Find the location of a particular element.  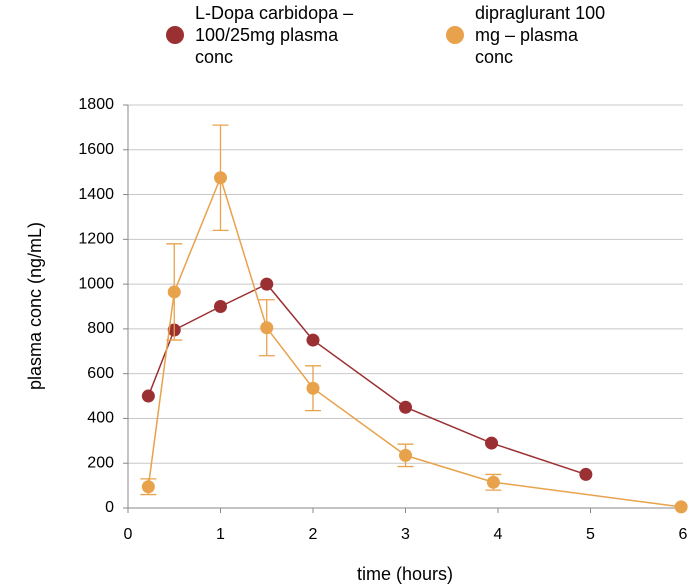

x-tick-label: 0 is located at coordinates (128, 534).